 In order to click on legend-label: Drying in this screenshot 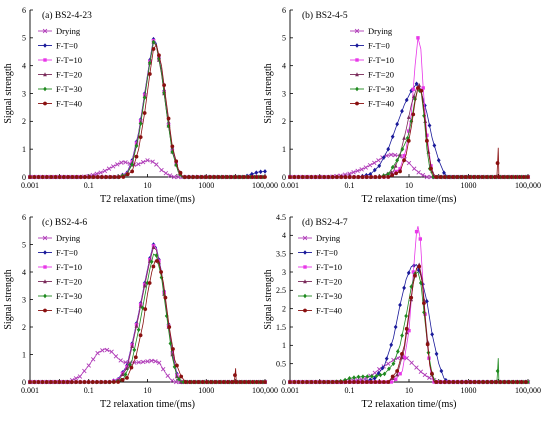, I will do `click(68, 31)`.